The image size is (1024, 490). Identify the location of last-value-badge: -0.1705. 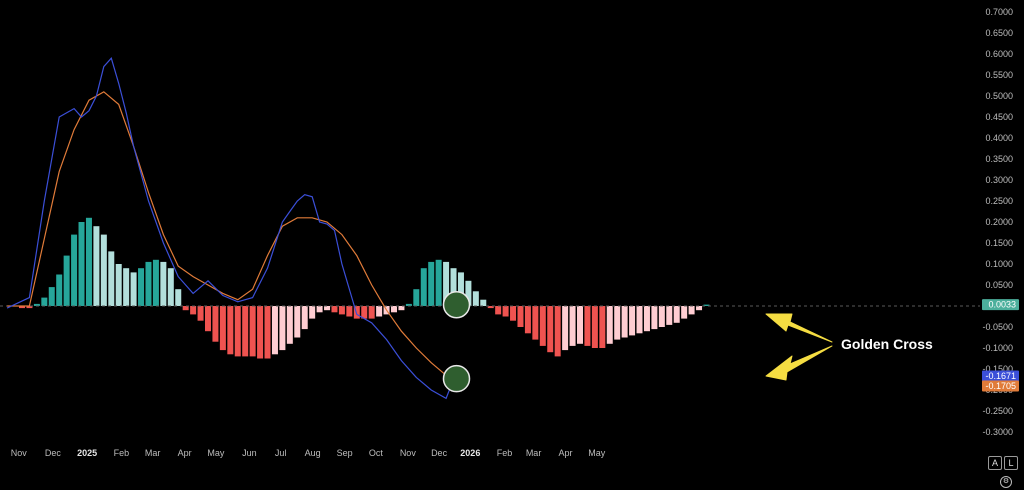
(1000, 386).